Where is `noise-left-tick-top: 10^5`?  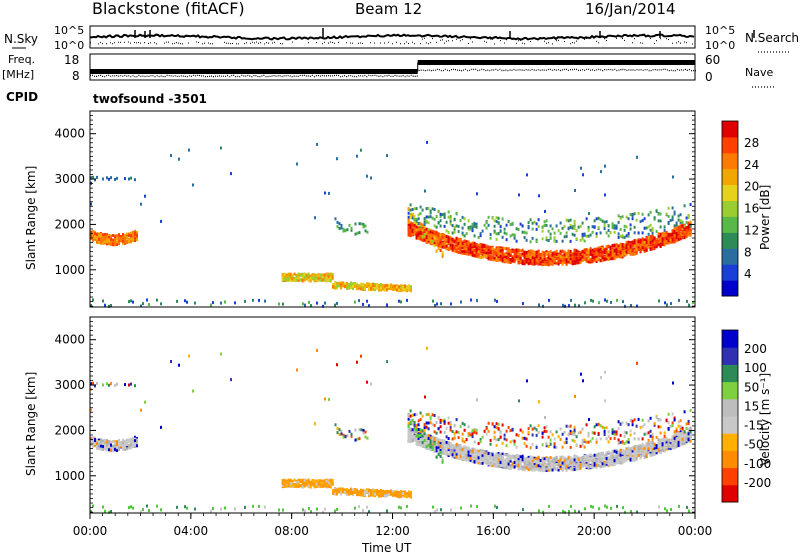 noise-left-tick-top: 10^5 is located at coordinates (69, 30).